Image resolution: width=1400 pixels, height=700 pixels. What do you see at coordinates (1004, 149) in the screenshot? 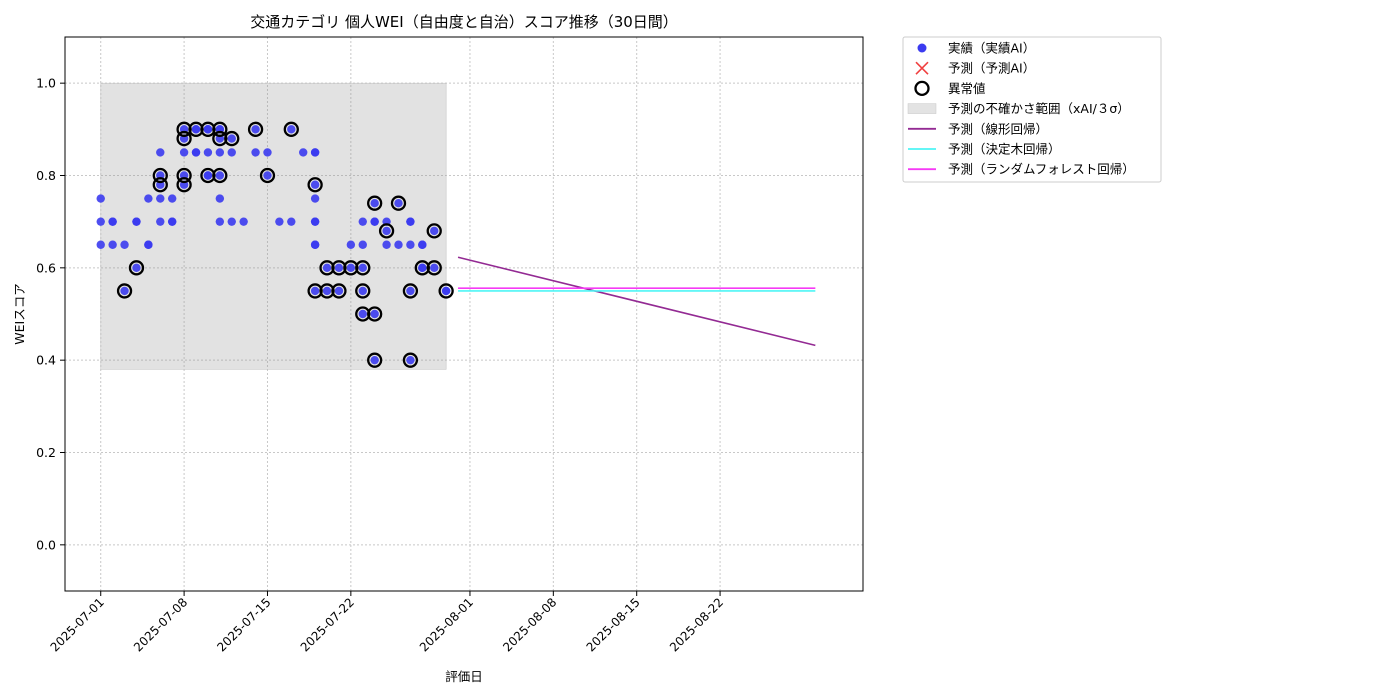
I see `legend-label: 予測（決定木回帰）` at bounding box center [1004, 149].